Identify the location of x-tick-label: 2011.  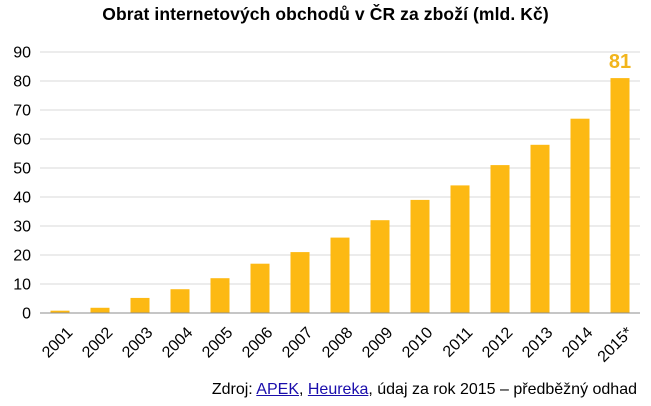
(458, 342).